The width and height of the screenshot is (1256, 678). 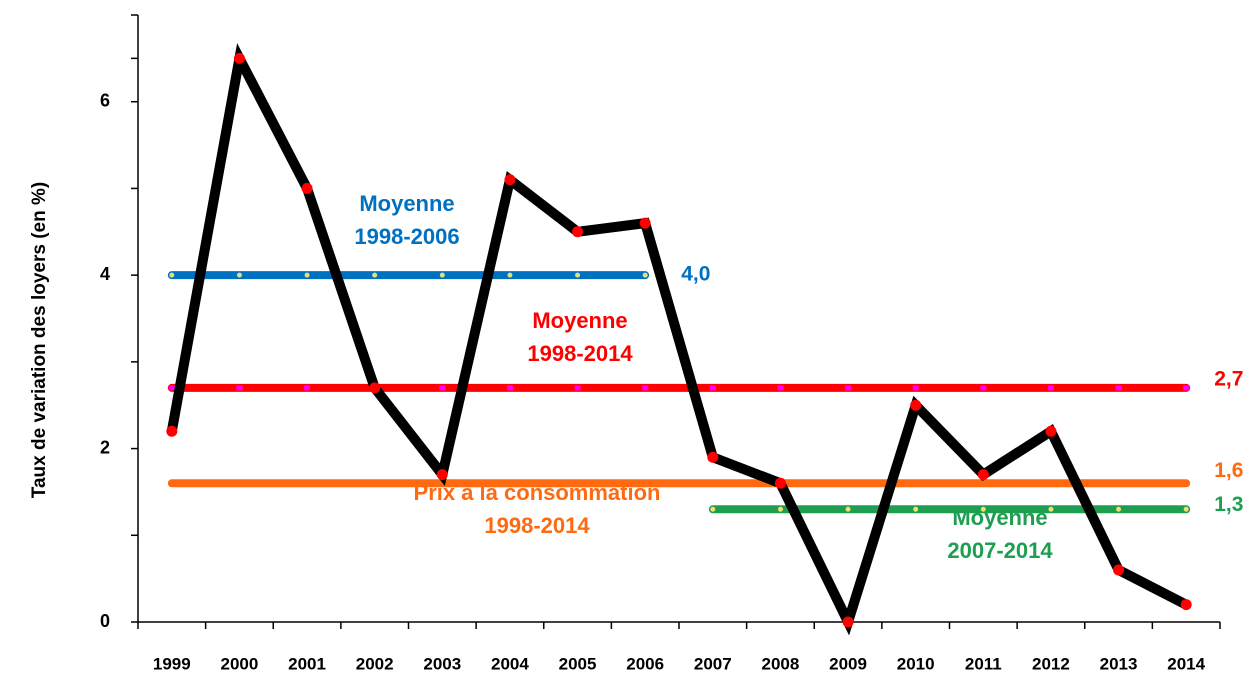 I want to click on y-tick-label: 6, so click(x=105, y=100).